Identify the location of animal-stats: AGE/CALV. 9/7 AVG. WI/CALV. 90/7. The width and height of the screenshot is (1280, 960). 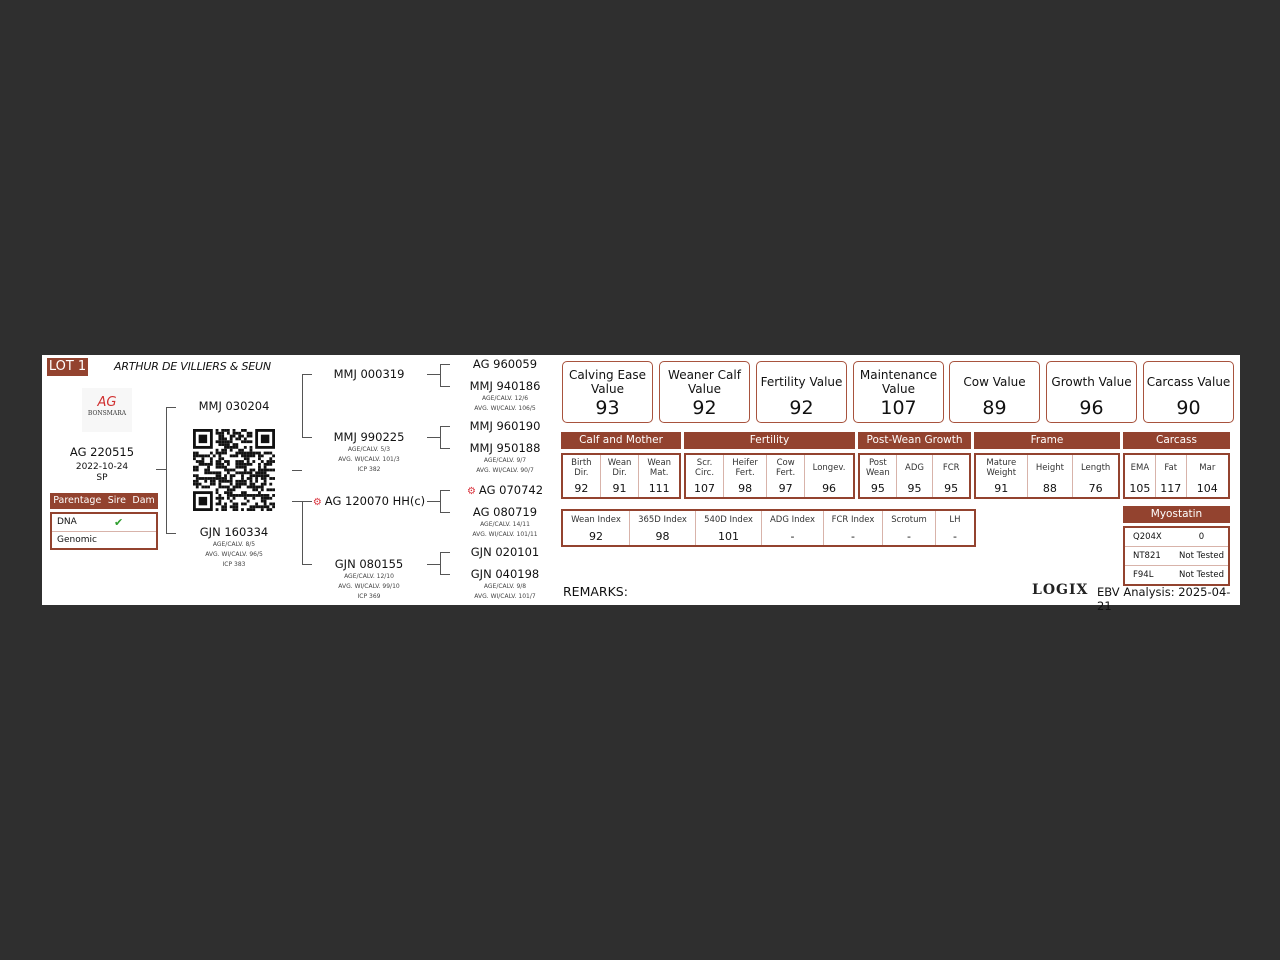
(505, 465).